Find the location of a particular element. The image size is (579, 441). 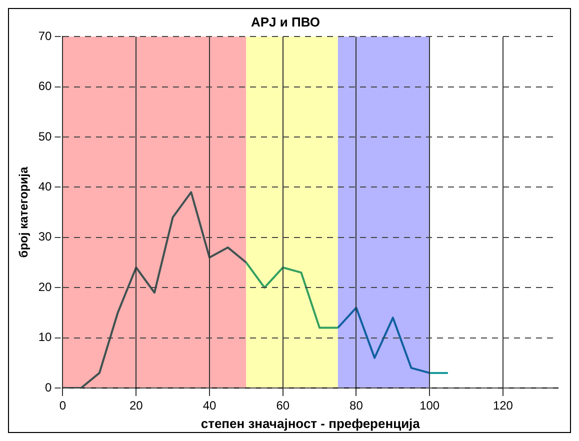

y-tick-label: 20 is located at coordinates (45, 287).